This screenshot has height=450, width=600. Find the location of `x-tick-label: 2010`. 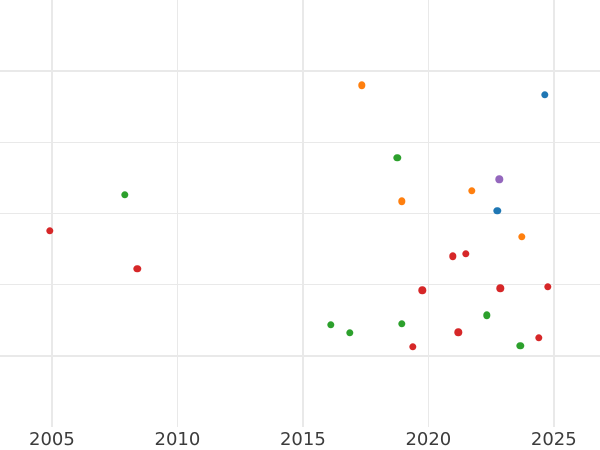

x-tick-label: 2010 is located at coordinates (177, 439).